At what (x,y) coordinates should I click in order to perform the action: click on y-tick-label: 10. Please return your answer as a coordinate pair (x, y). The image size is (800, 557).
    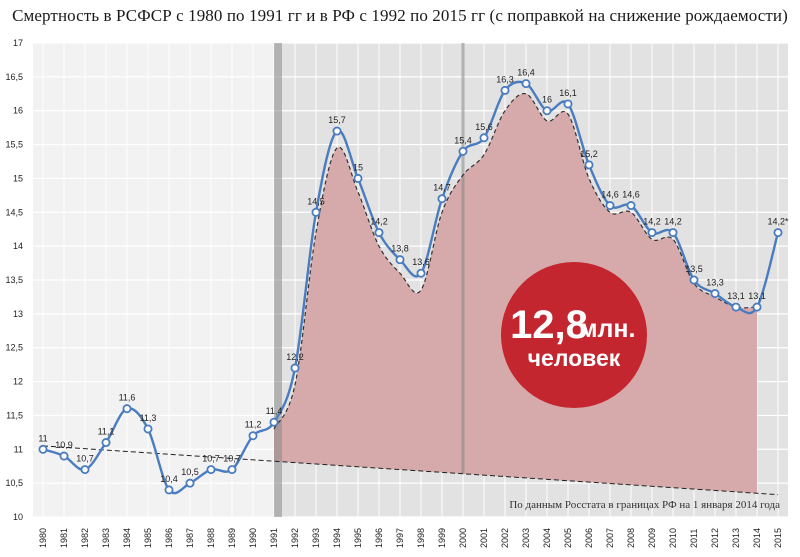
    Looking at the image, I should click on (18, 517).